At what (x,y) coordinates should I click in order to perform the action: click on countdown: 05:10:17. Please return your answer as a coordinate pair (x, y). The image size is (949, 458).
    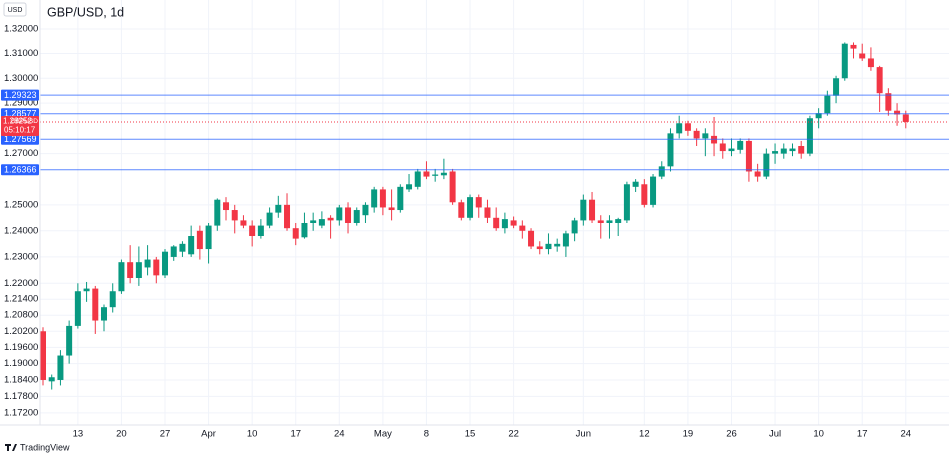
    Looking at the image, I should click on (20, 130).